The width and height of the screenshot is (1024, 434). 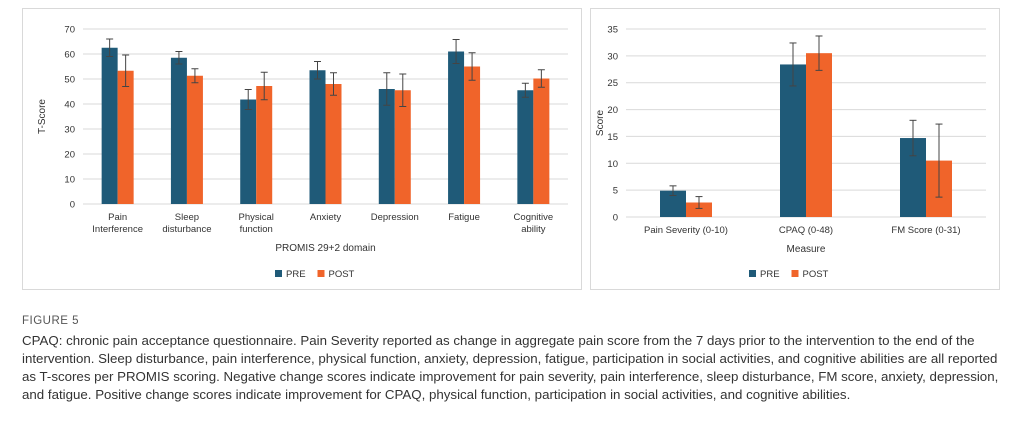 What do you see at coordinates (325, 248) in the screenshot?
I see `x-axis-title: PROMIS 29+2 domain` at bounding box center [325, 248].